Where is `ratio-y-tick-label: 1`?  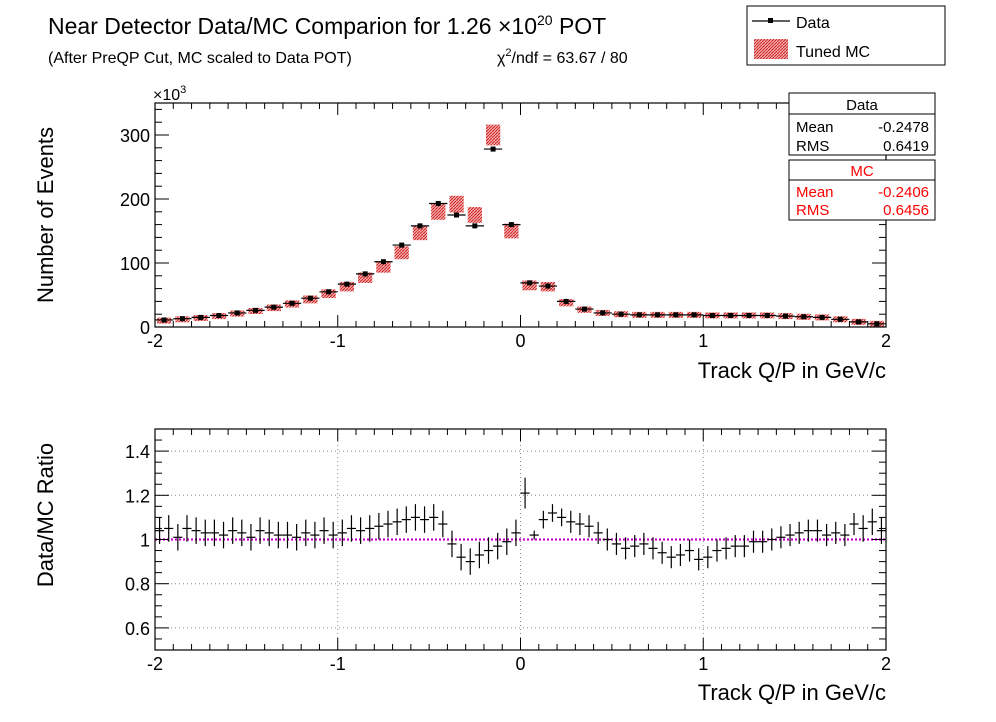
ratio-y-tick-label: 1 is located at coordinates (145, 541).